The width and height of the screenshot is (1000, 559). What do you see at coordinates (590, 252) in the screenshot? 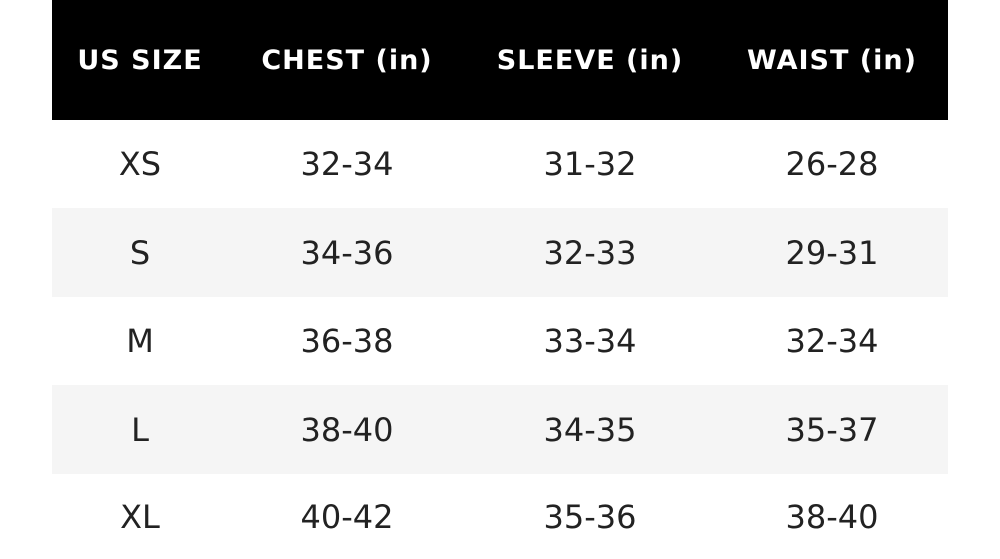
I see `table-cell: 32-33` at bounding box center [590, 252].